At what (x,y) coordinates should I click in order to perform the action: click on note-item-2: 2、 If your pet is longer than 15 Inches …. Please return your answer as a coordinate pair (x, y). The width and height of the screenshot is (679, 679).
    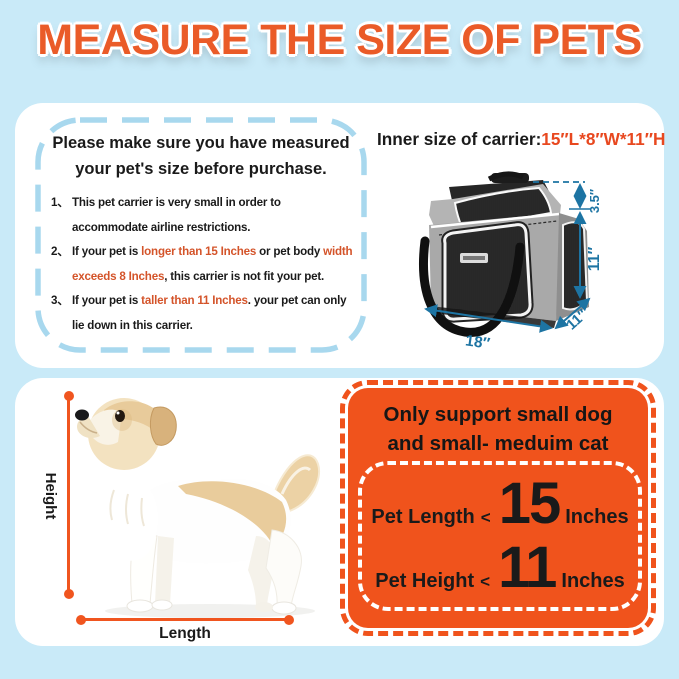
    Looking at the image, I should click on (204, 264).